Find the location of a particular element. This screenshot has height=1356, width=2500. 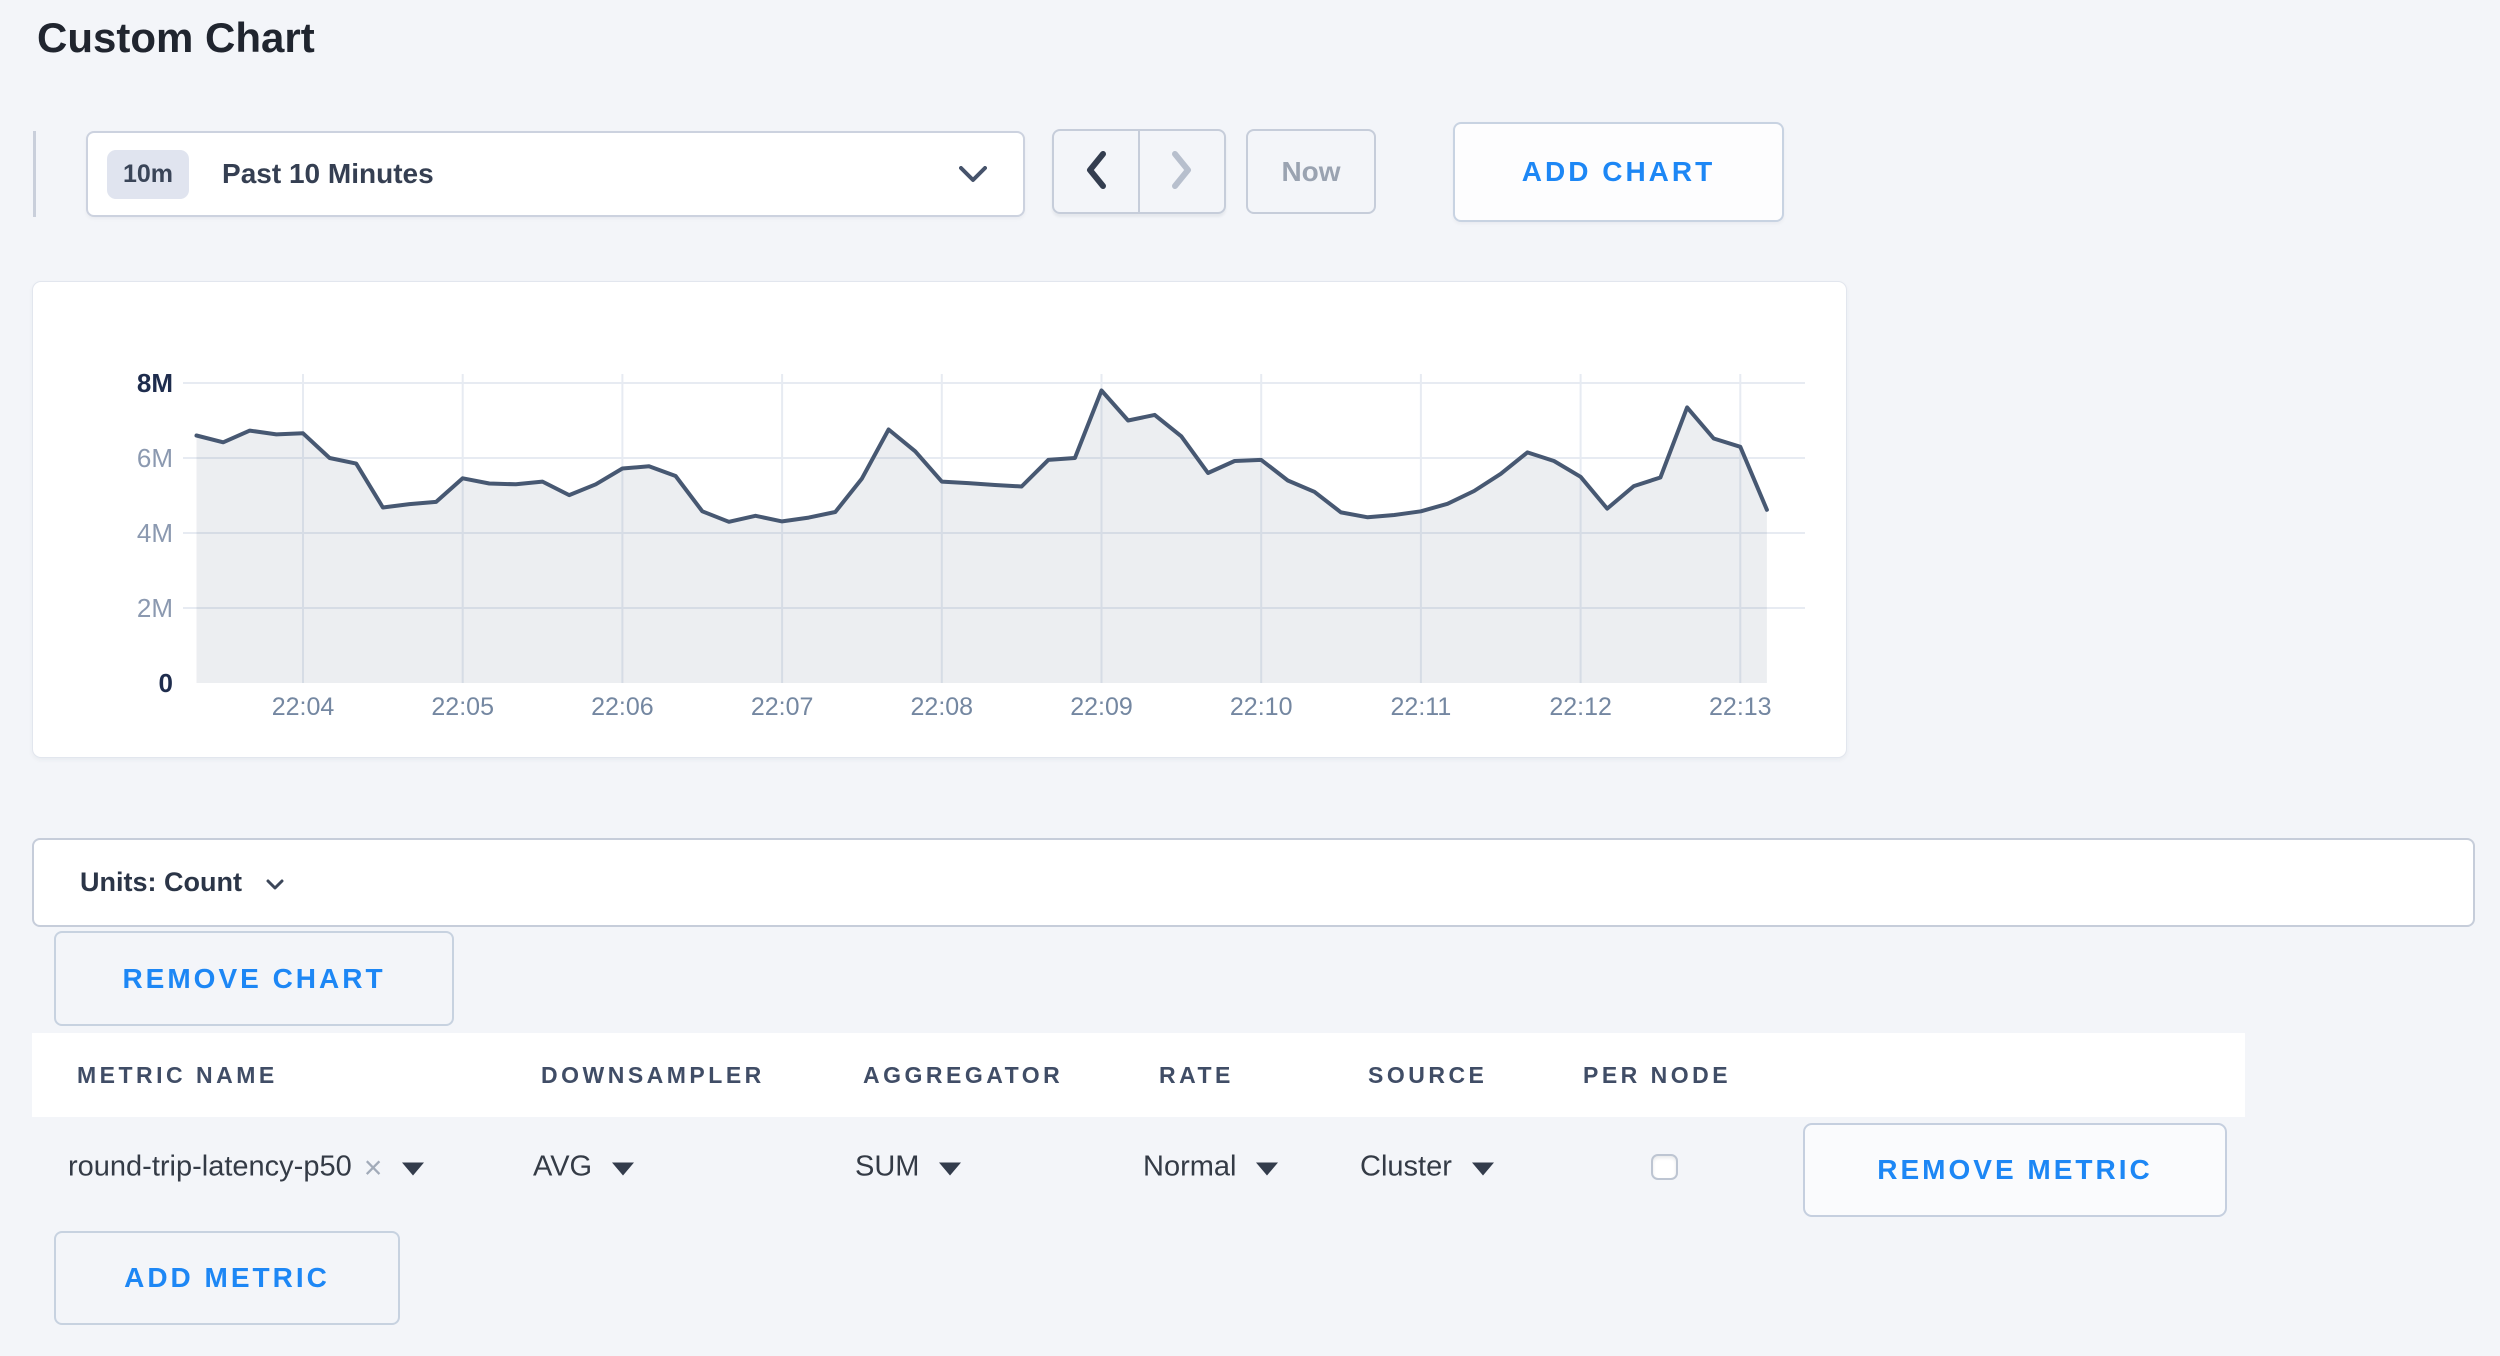

remove-metric-button: REMOVE METRIC is located at coordinates (2015, 1170).